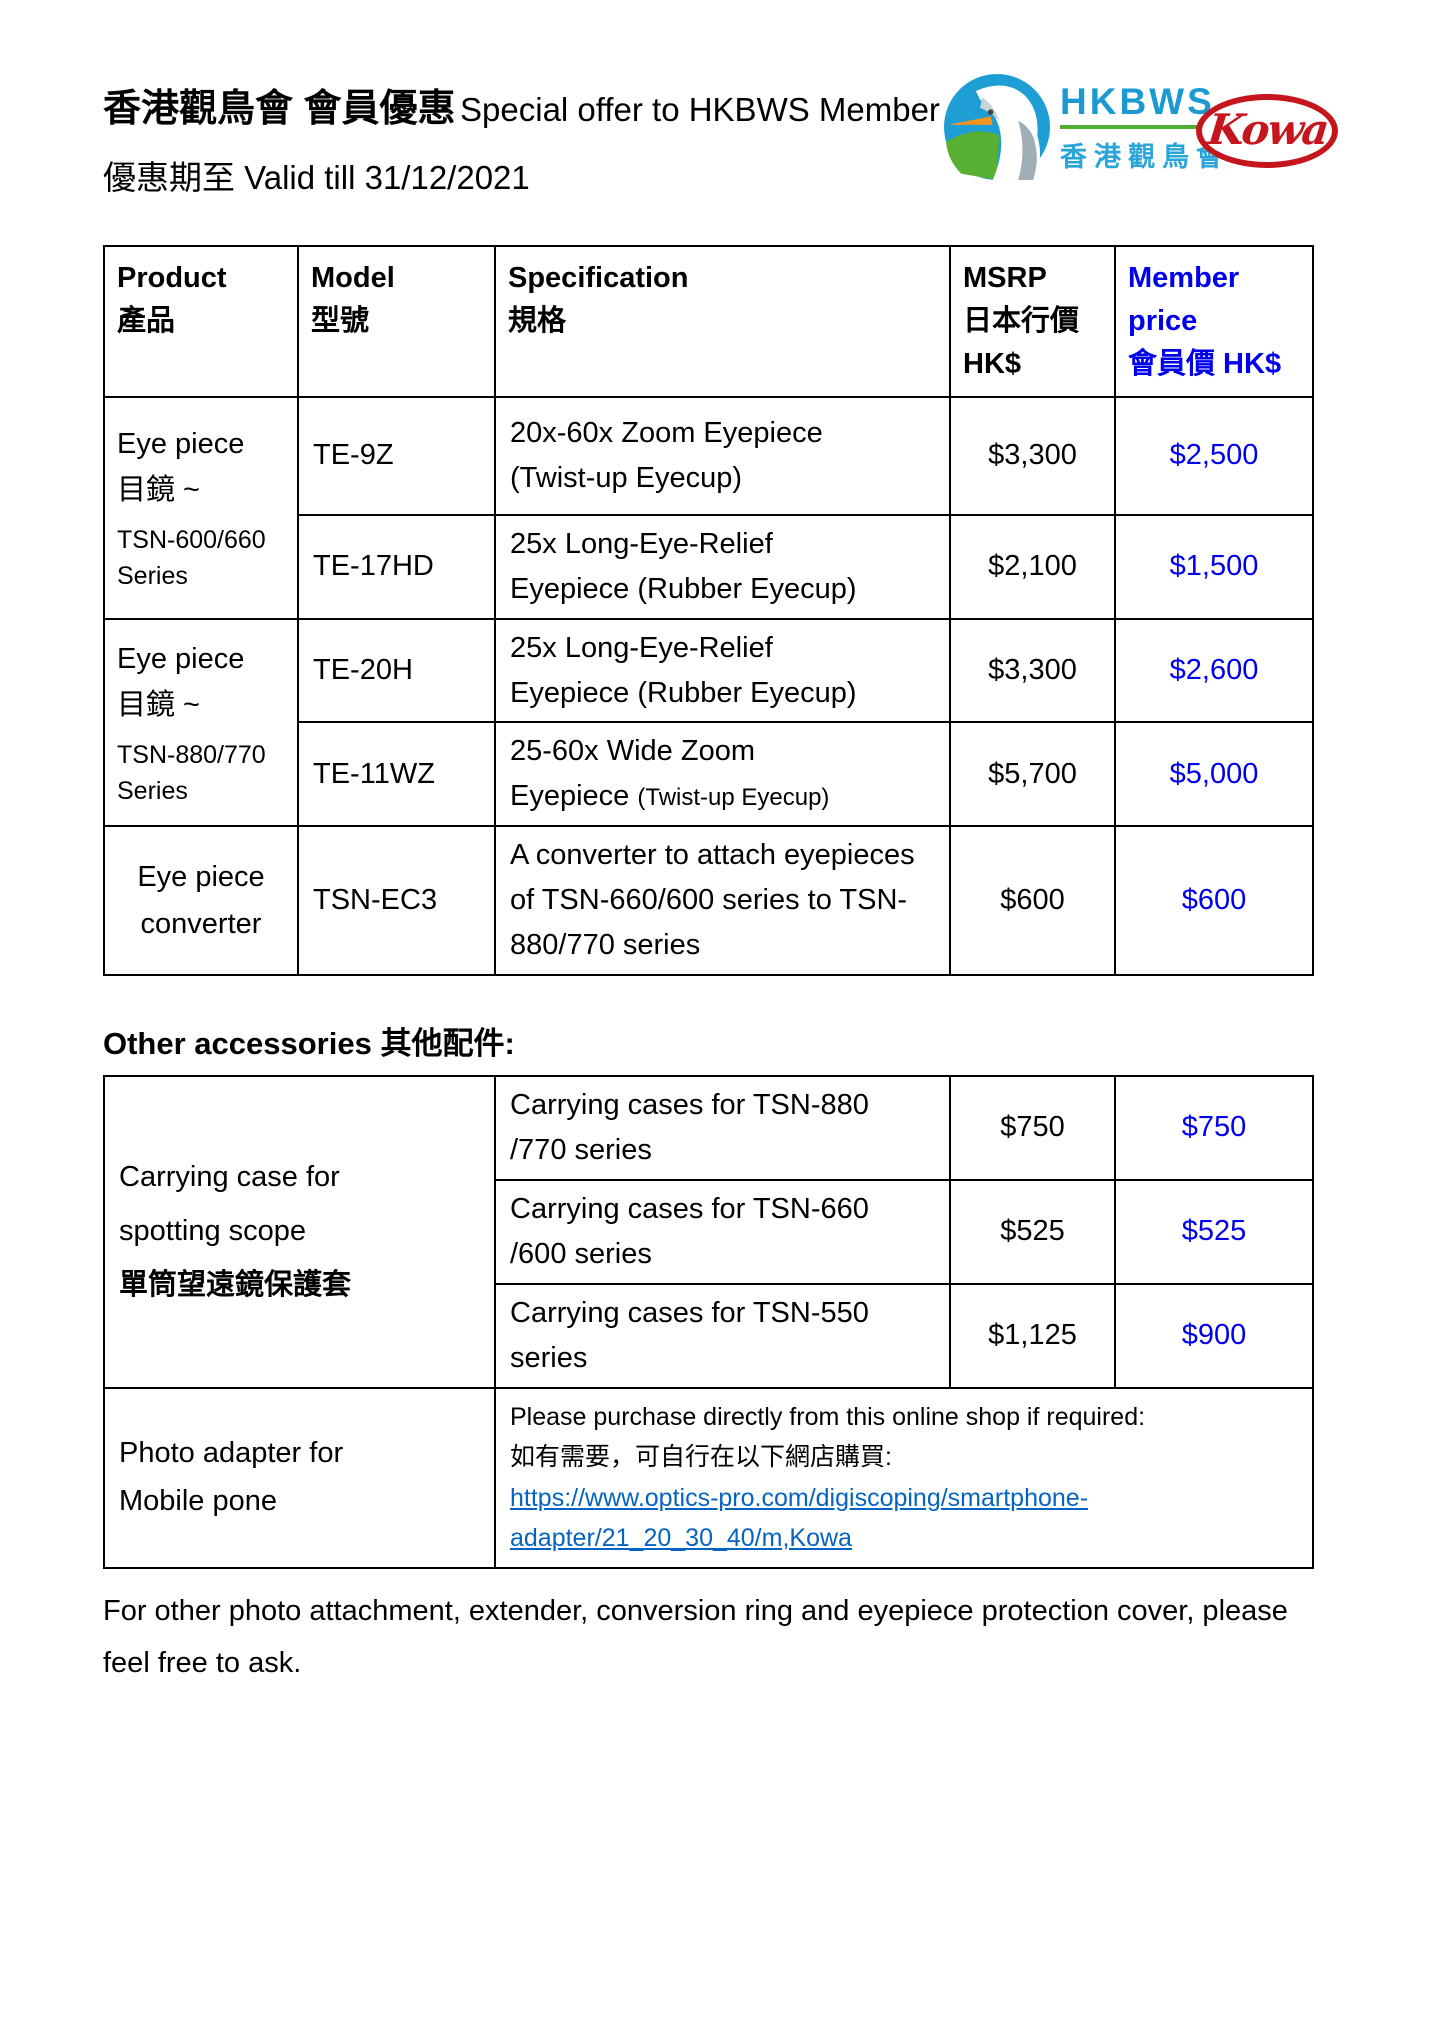 The height and width of the screenshot is (2024, 1433). I want to click on product-group-cell-880-770: Eye piece 目鏡 ~ TSN-880/770 Series, so click(201, 722).